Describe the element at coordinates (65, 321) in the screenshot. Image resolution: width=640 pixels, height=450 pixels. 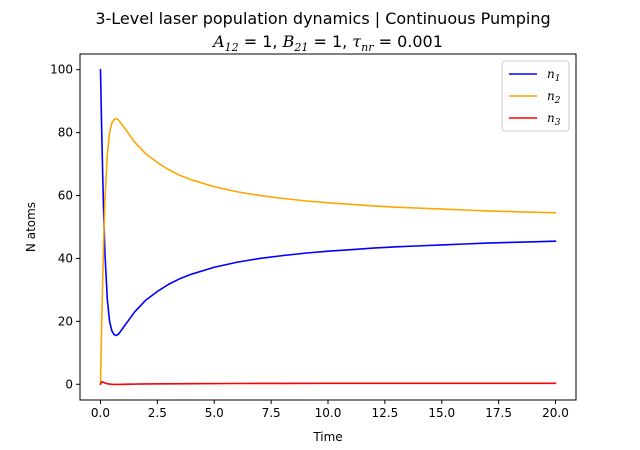
I see `y-tick-label: 20` at that location.